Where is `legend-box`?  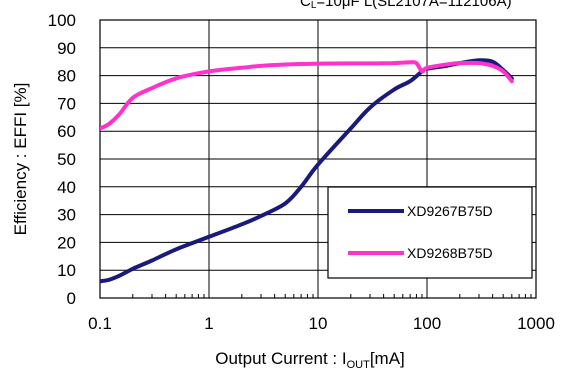 legend-box is located at coordinates (430, 232).